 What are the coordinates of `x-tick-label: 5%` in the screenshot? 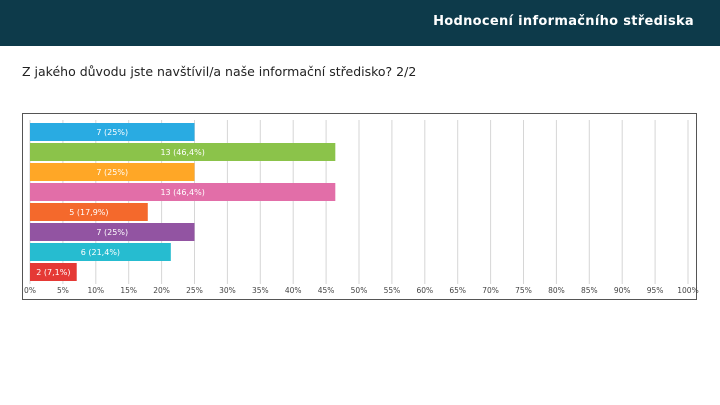 It's located at (63, 290).